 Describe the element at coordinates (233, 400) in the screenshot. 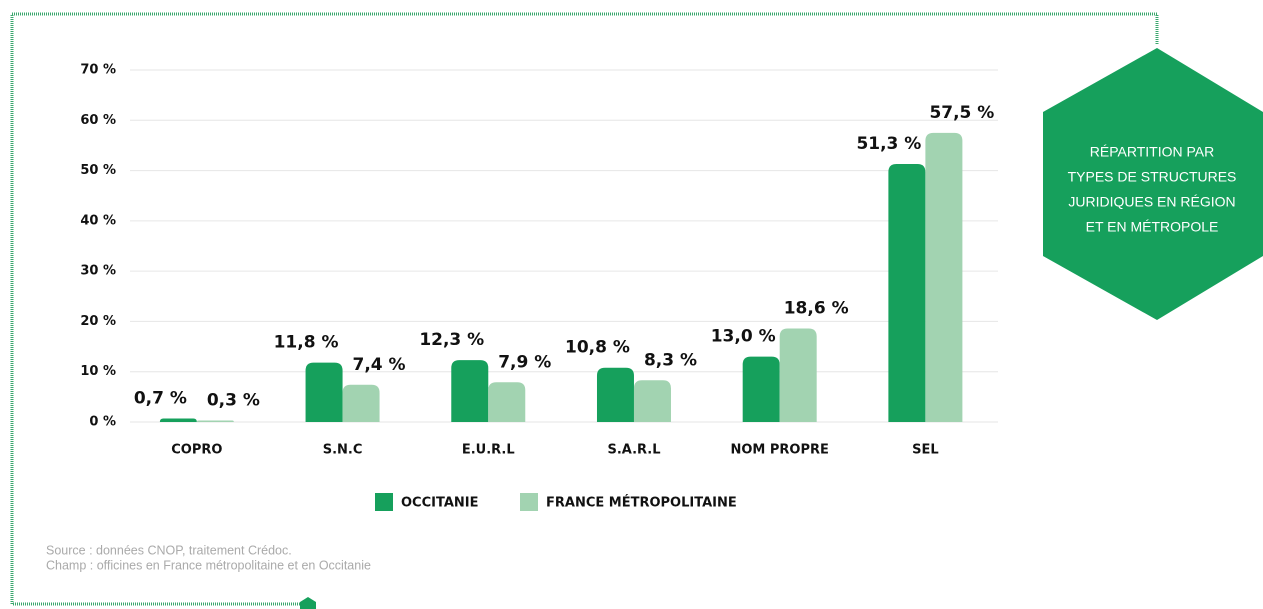

I see `value-label: 0,3 %` at that location.